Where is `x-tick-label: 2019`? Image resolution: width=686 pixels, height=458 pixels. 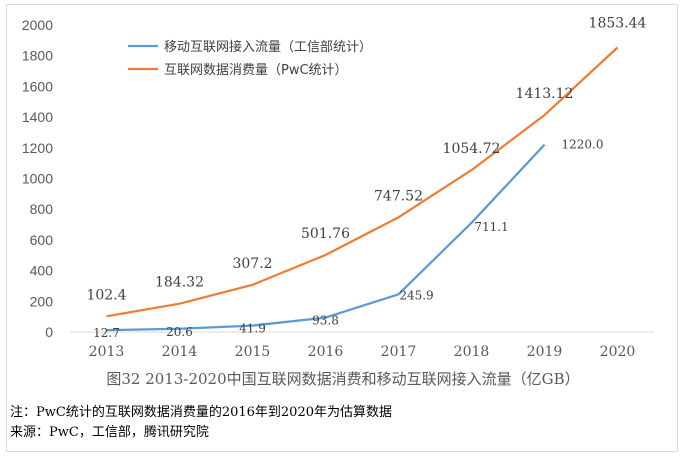
x-tick-label: 2019 is located at coordinates (545, 352).